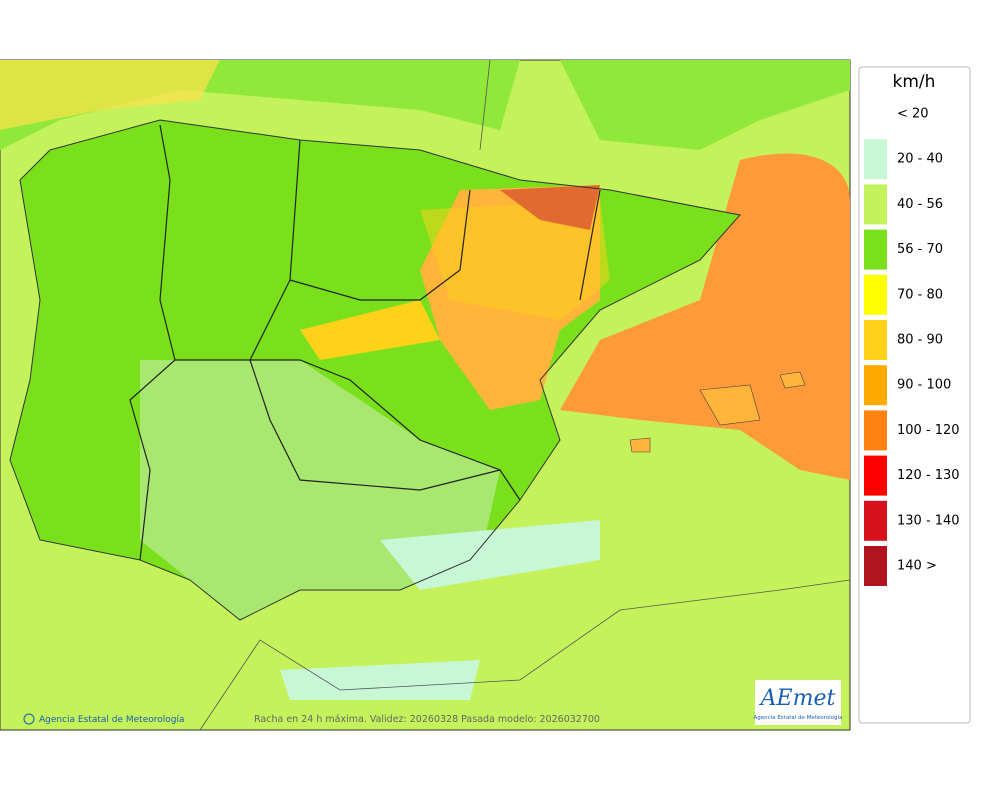 The image size is (1000, 790). Describe the element at coordinates (920, 340) in the screenshot. I see `legend-label: 80 - 90` at that location.